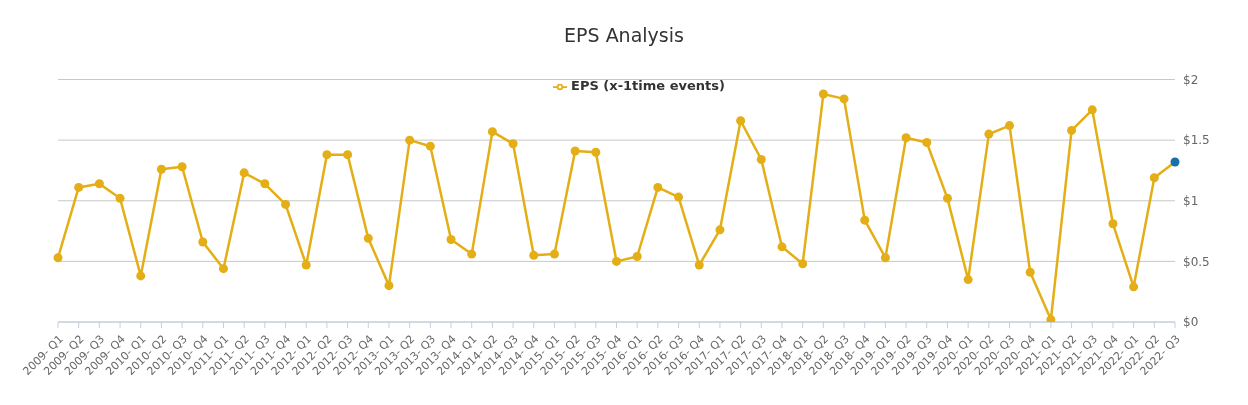  What do you see at coordinates (1191, 201) in the screenshot?
I see `y-tick-label: $1` at bounding box center [1191, 201].